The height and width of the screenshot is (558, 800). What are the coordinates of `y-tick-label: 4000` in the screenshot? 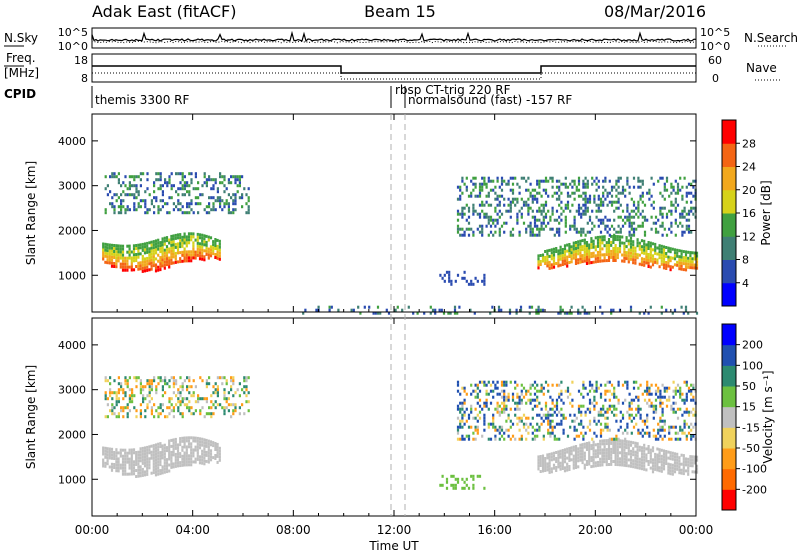 It's located at (72, 141).